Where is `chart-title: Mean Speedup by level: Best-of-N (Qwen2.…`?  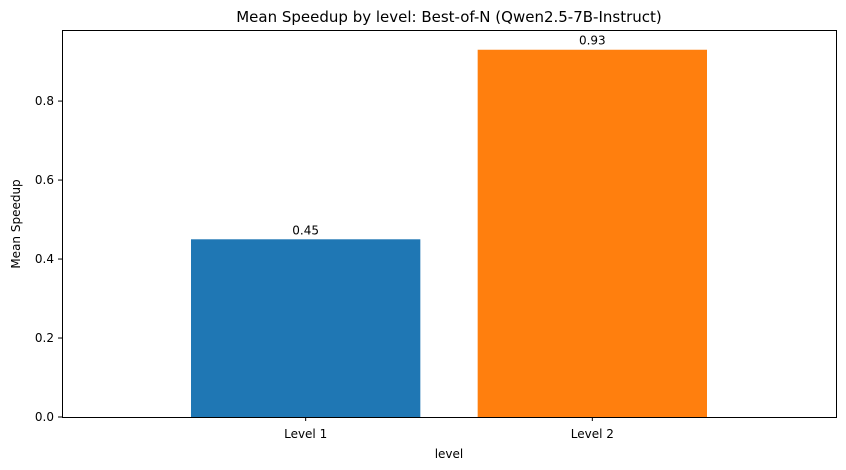
chart-title: Mean Speedup by level: Best-of-N (Qwen2.… is located at coordinates (449, 17).